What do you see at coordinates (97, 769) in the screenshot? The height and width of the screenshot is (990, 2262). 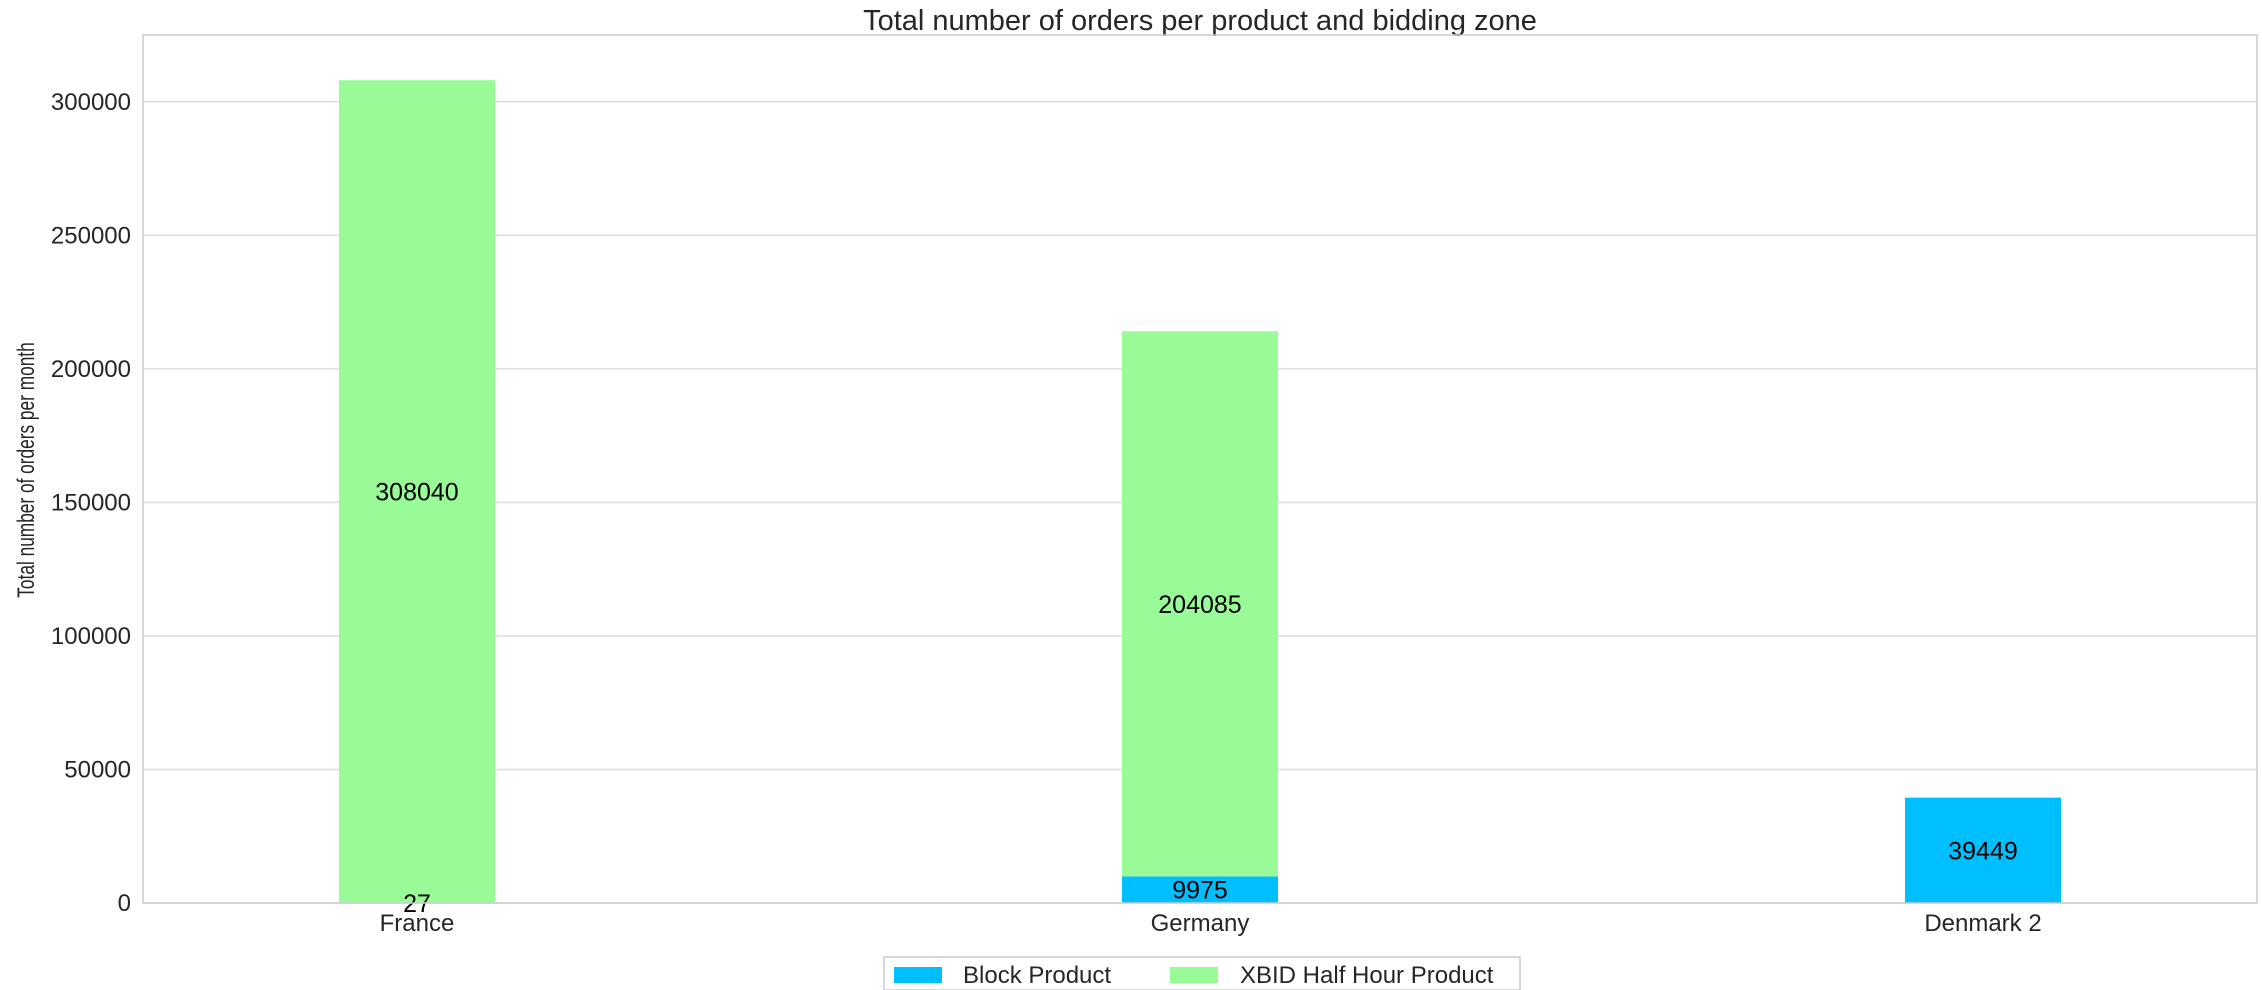 I see `y-tick-label-50000: 50000` at bounding box center [97, 769].